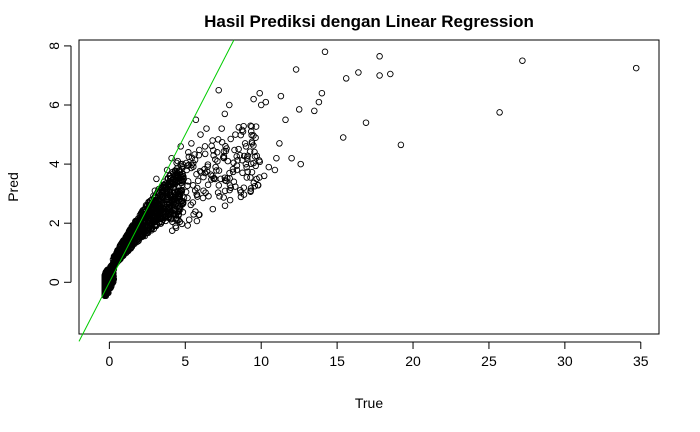  I want to click on y-tick-label: 4, so click(54, 164).